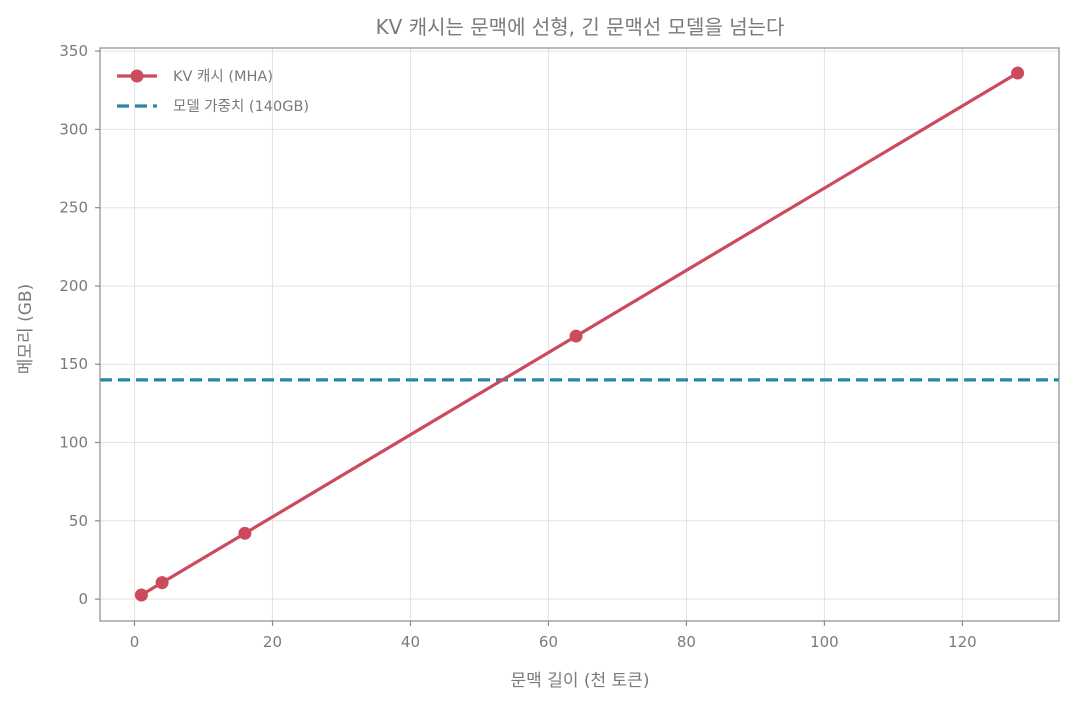  I want to click on y-tick-label: 50, so click(78, 521).